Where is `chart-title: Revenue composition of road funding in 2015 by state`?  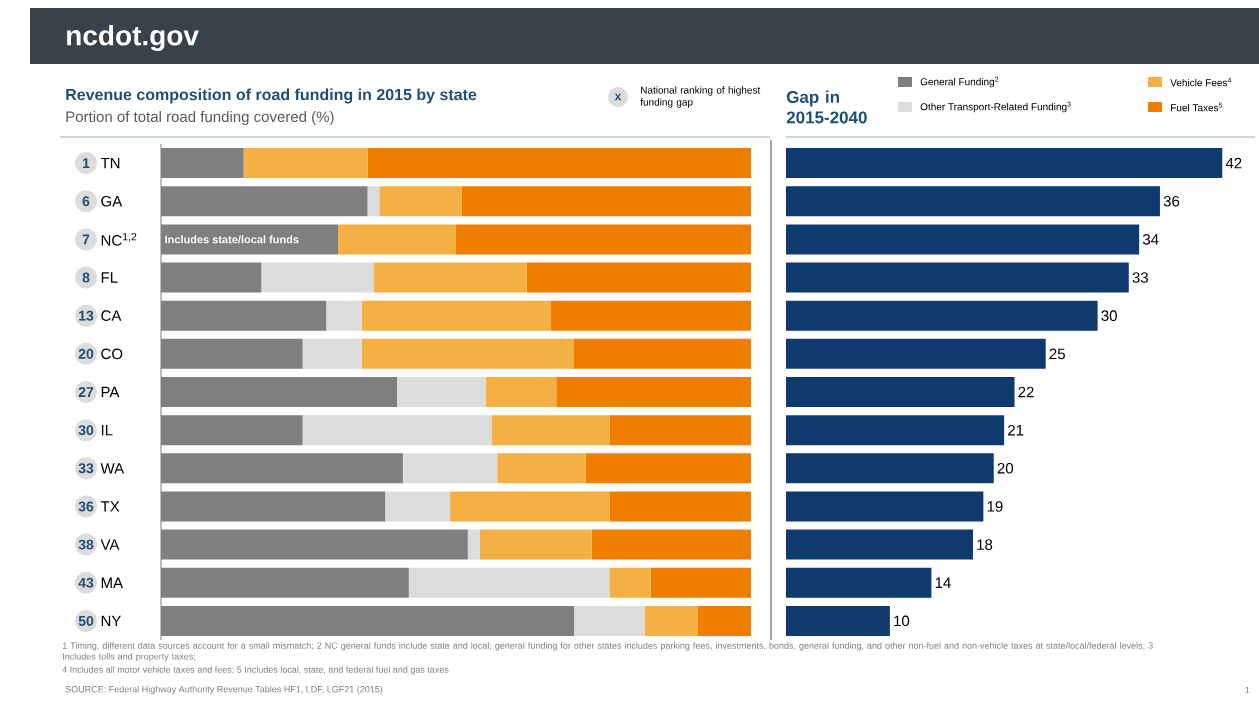
chart-title: Revenue composition of road funding in 2015 by state is located at coordinates (271, 96).